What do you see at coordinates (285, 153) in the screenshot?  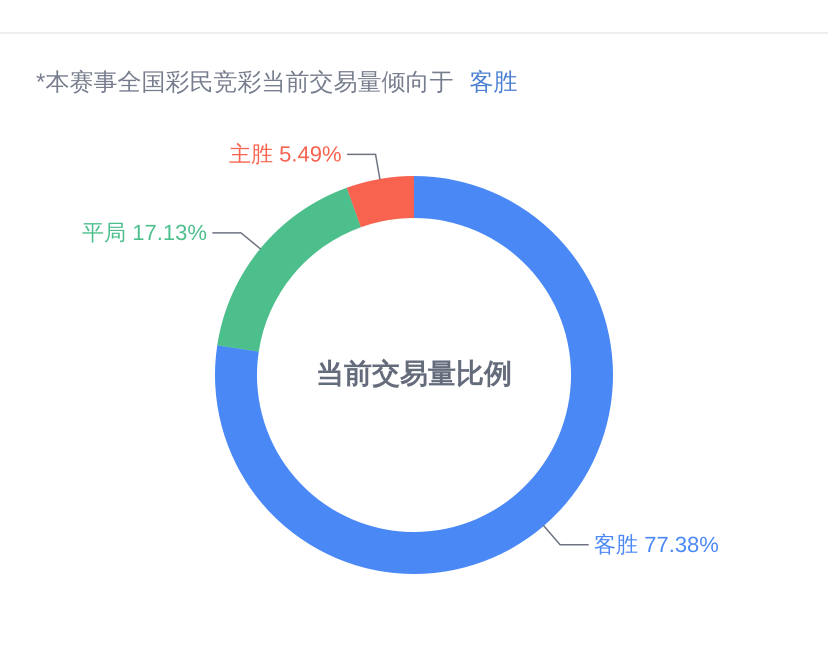 I see `slice-label: 主胜 5.49%` at bounding box center [285, 153].